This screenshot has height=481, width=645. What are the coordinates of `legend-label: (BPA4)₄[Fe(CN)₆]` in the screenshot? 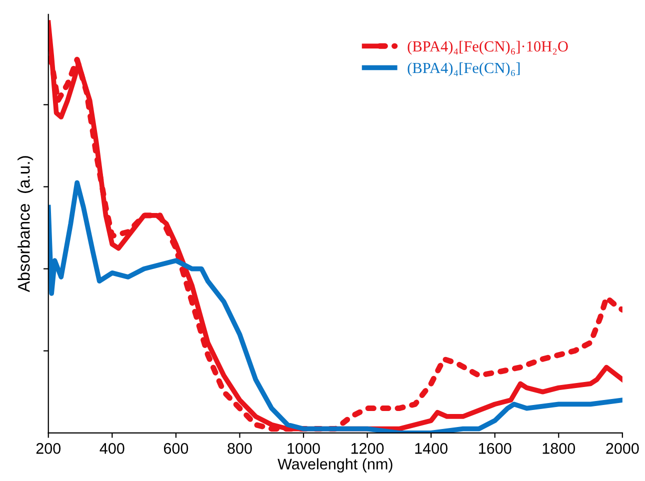 It's located at (464, 69).